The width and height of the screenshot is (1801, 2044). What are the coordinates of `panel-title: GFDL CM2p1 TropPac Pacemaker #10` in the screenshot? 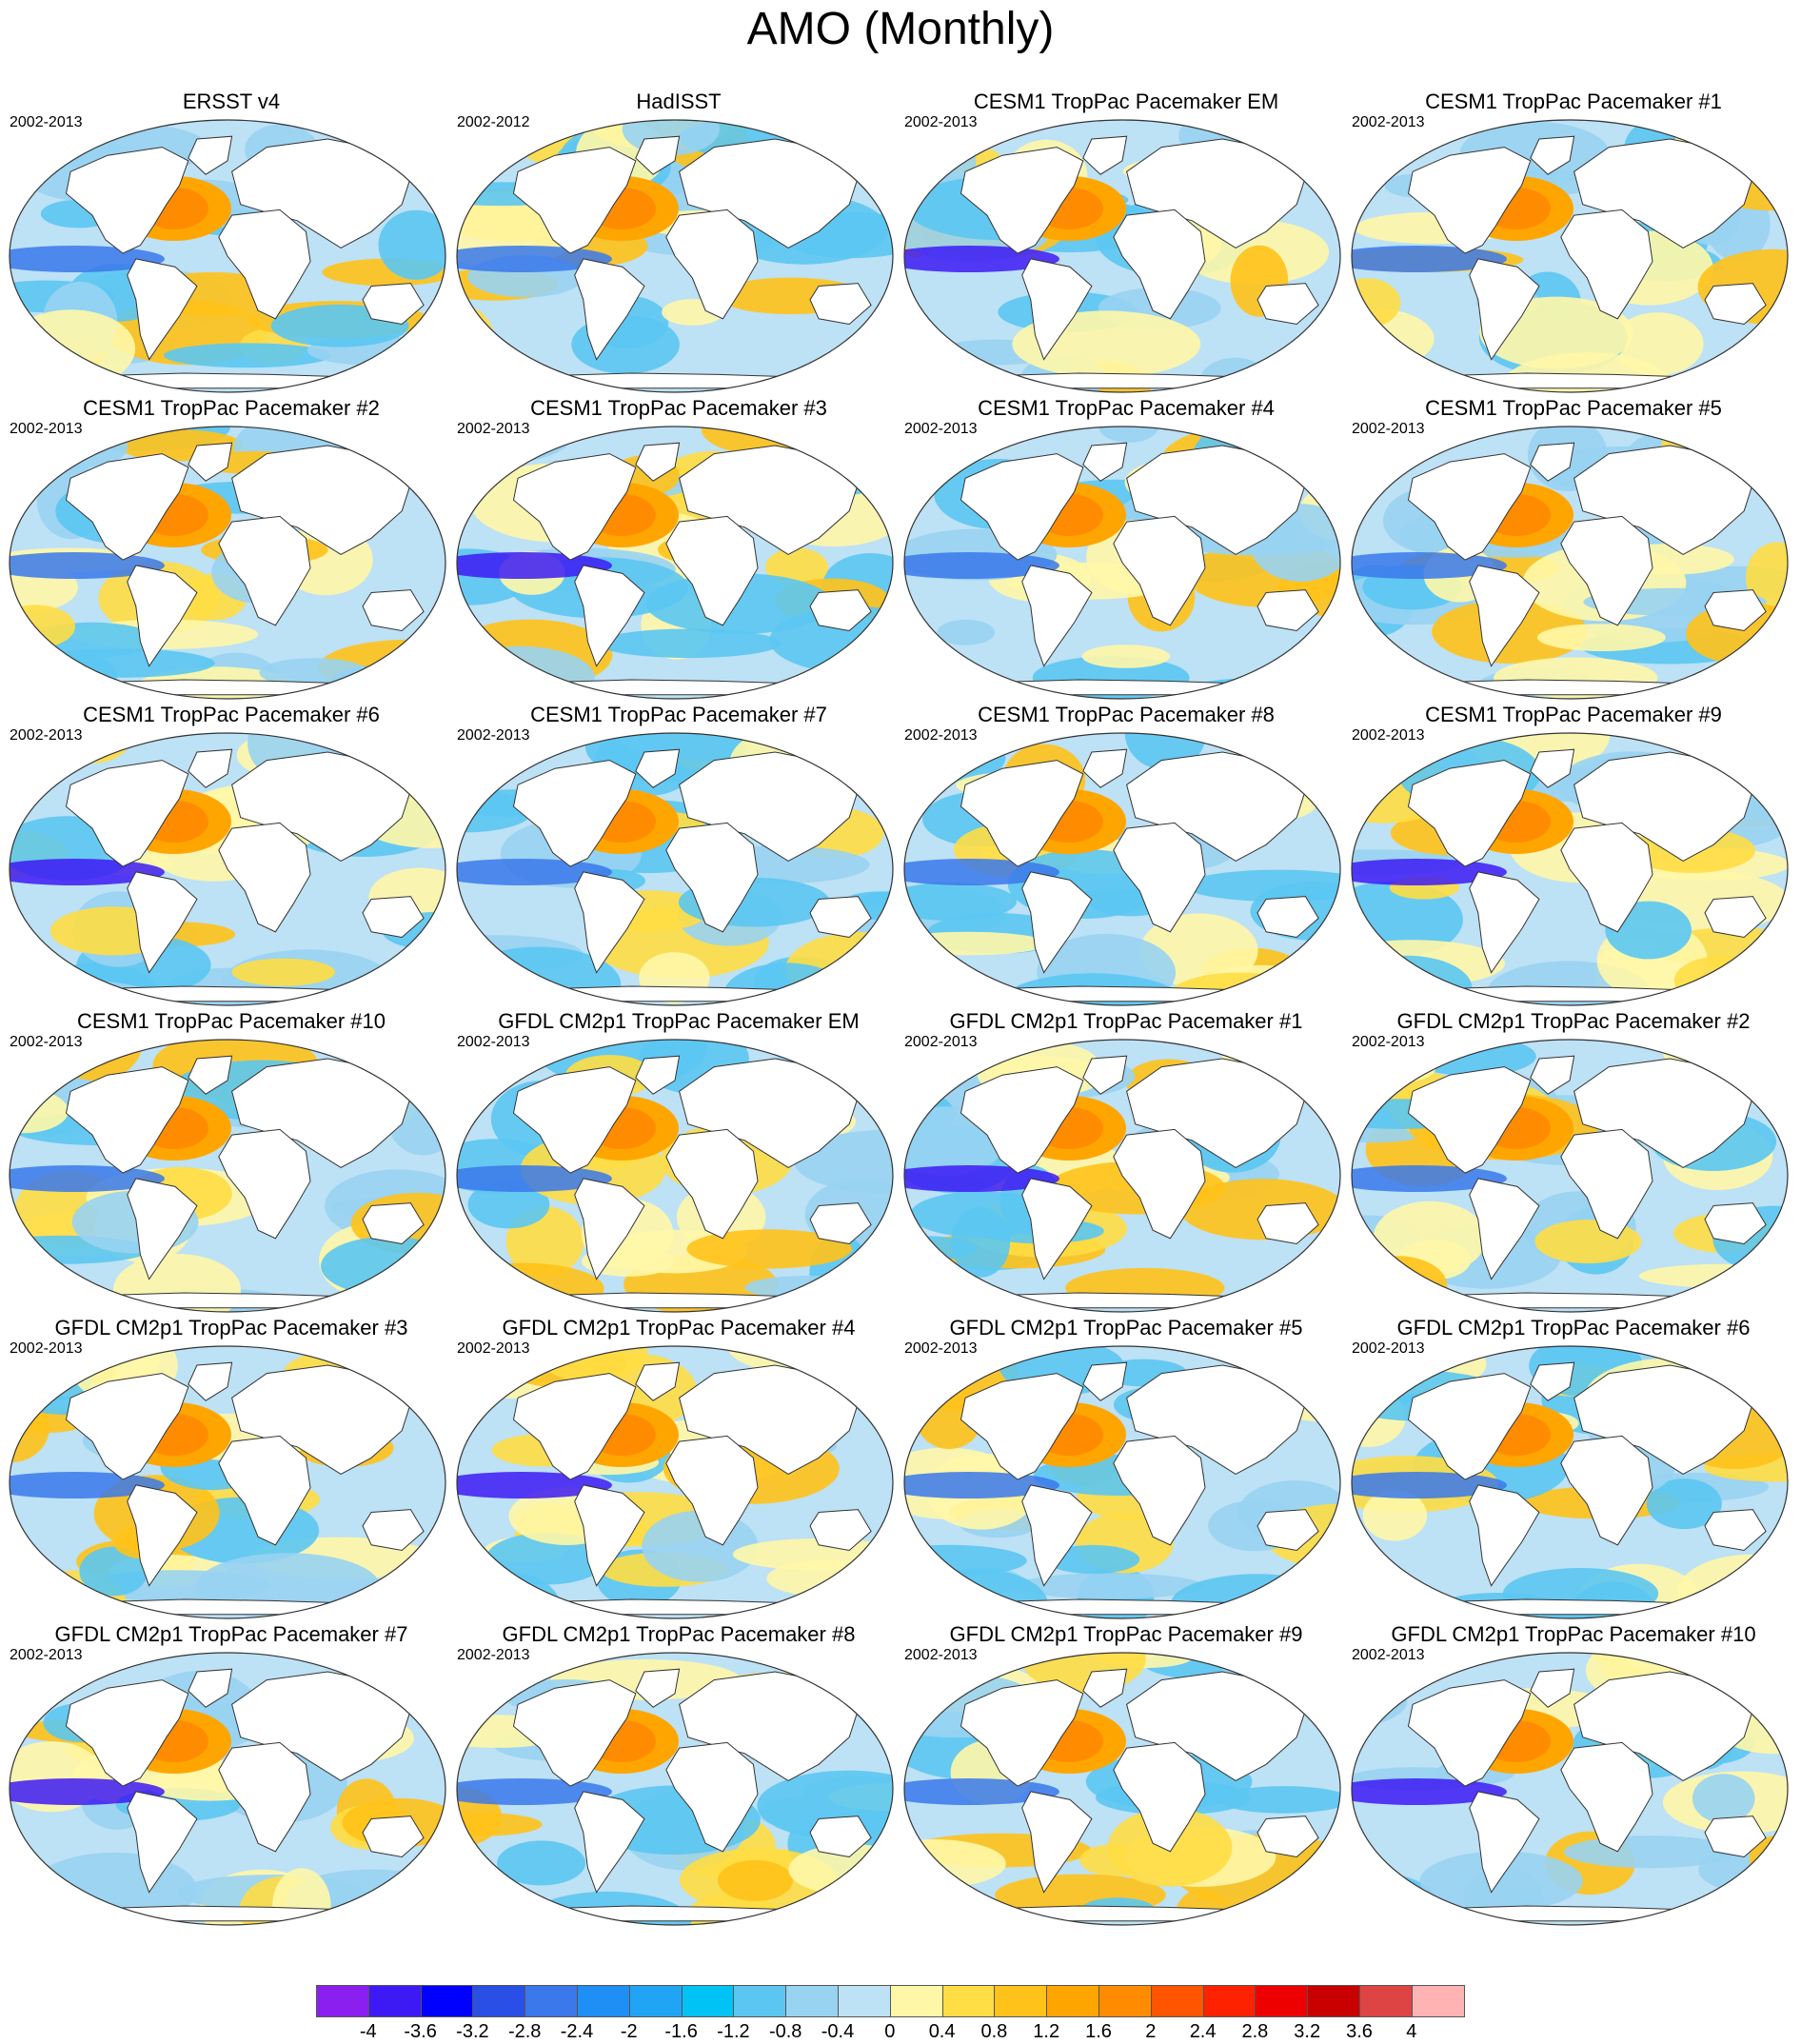 It's located at (1573, 1634).